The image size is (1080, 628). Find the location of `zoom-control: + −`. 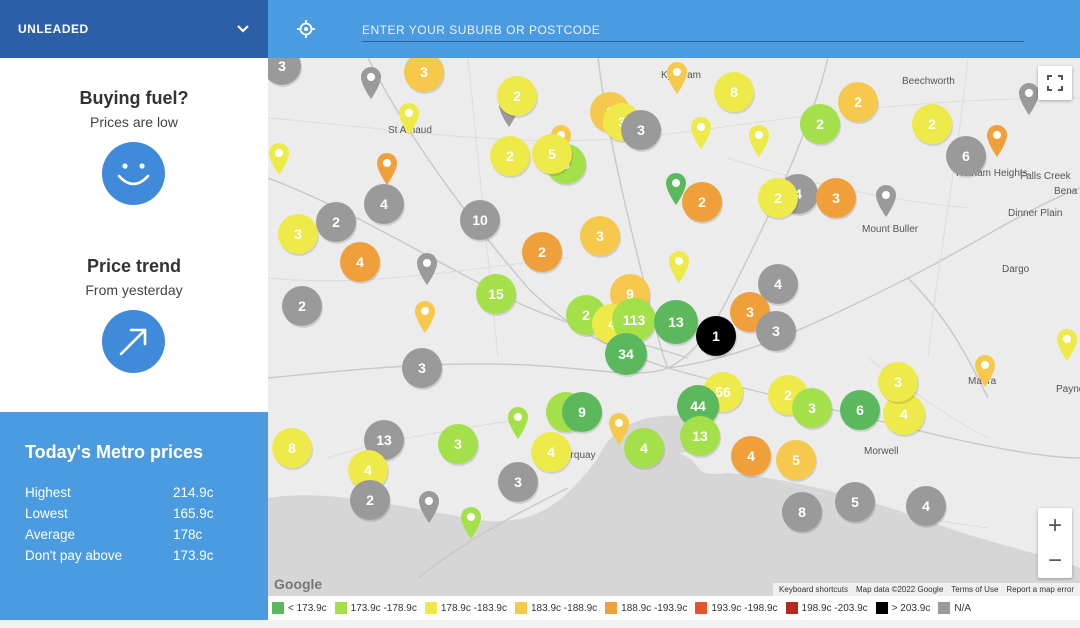

zoom-control: + − is located at coordinates (1055, 543).